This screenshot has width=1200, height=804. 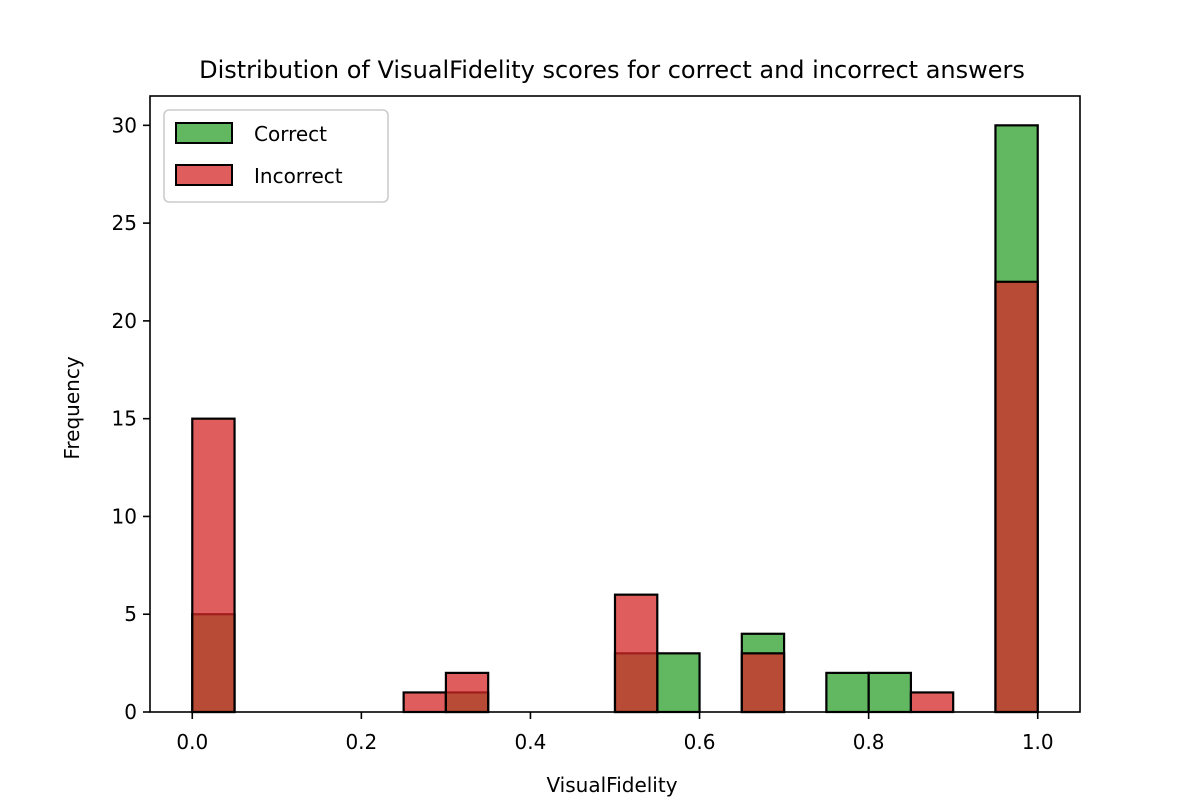 What do you see at coordinates (204, 175) in the screenshot?
I see `legend-swatch-incorrect` at bounding box center [204, 175].